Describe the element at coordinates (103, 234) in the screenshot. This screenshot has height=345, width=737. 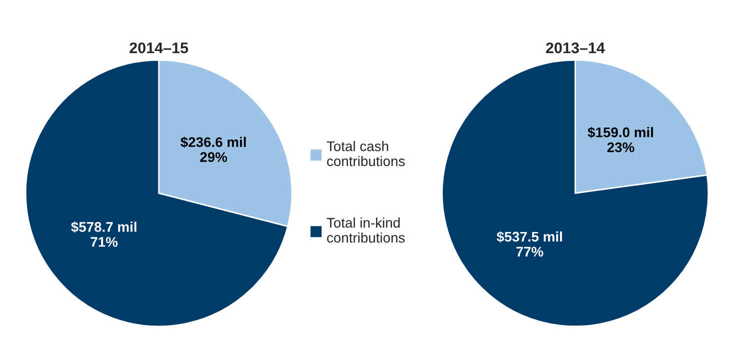
I see `data-label: $578.7 mil 71%` at that location.